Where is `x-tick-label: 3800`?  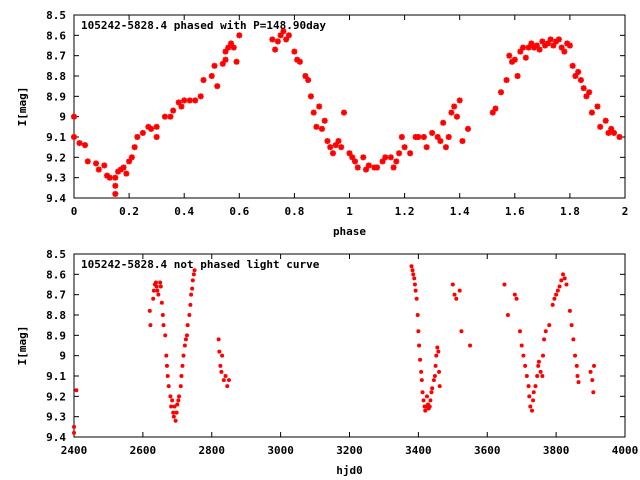 x-tick-label: 3800 is located at coordinates (556, 450).